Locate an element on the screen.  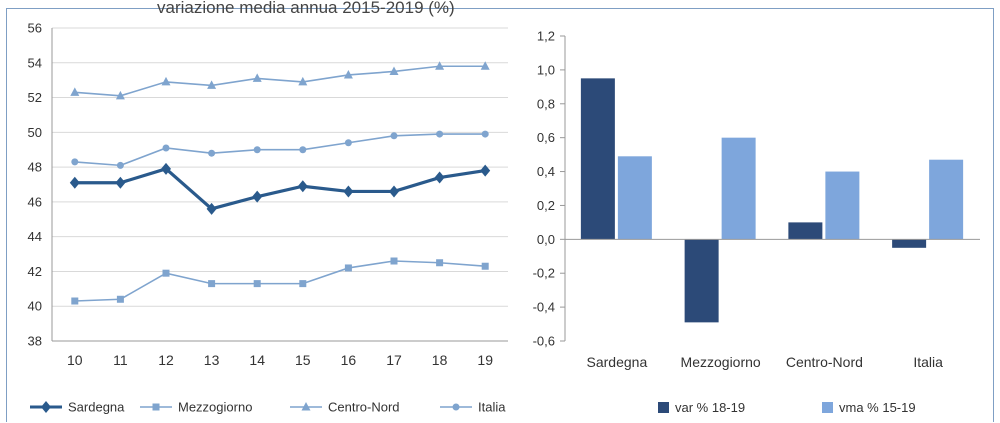
line-chart-y-tick: 54 is located at coordinates (35, 62).